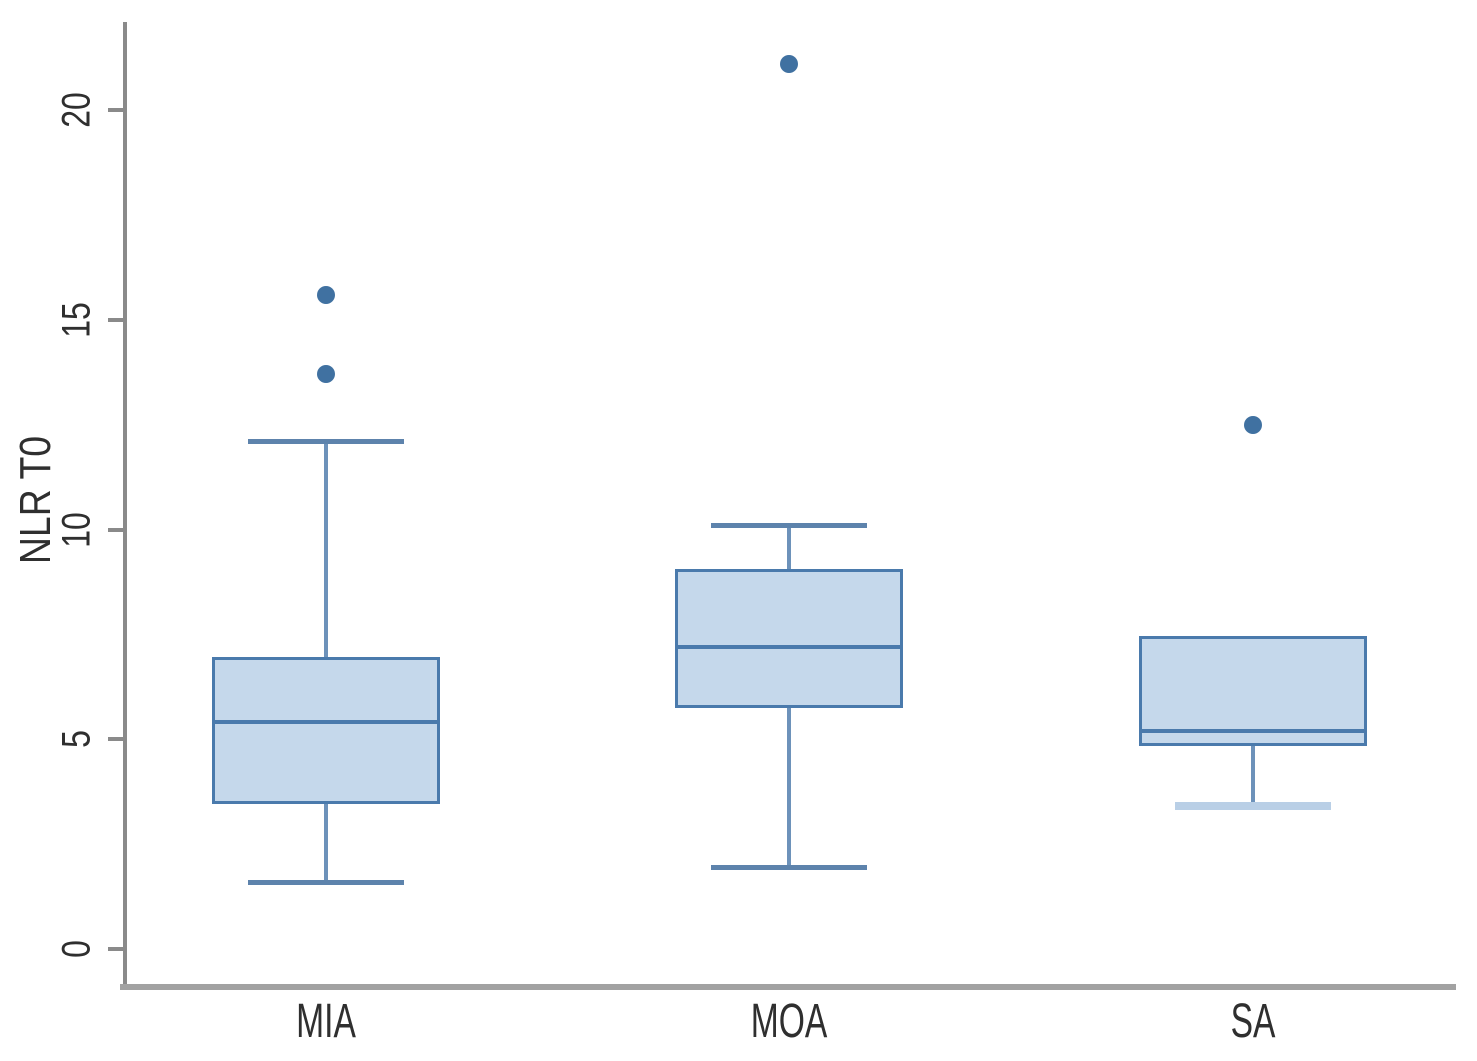 The width and height of the screenshot is (1477, 1061). Describe the element at coordinates (326, 843) in the screenshot. I see `whisker-lower-mia` at that location.